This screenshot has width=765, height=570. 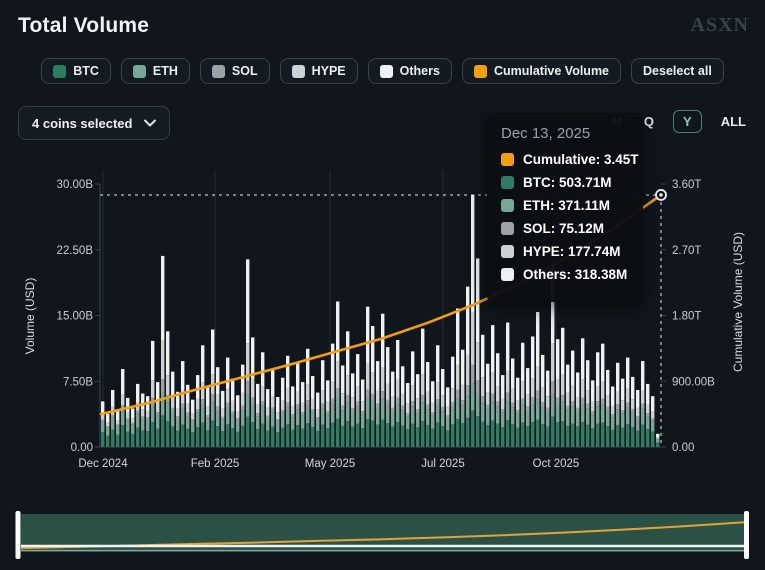 I want to click on right-axis-title: Cumulative Volume (USD), so click(x=738, y=302).